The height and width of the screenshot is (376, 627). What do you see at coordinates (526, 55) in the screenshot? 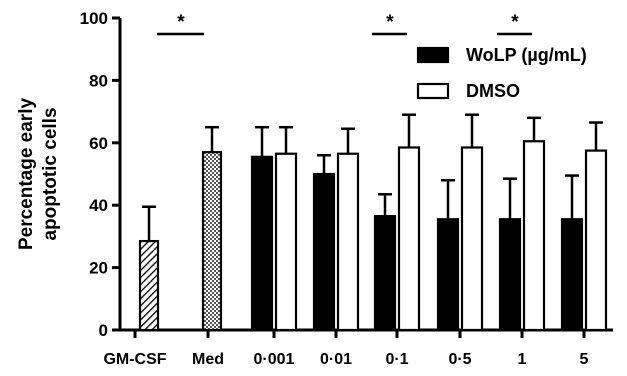
I see `legend-label: WoLP (µg/mL)` at bounding box center [526, 55].